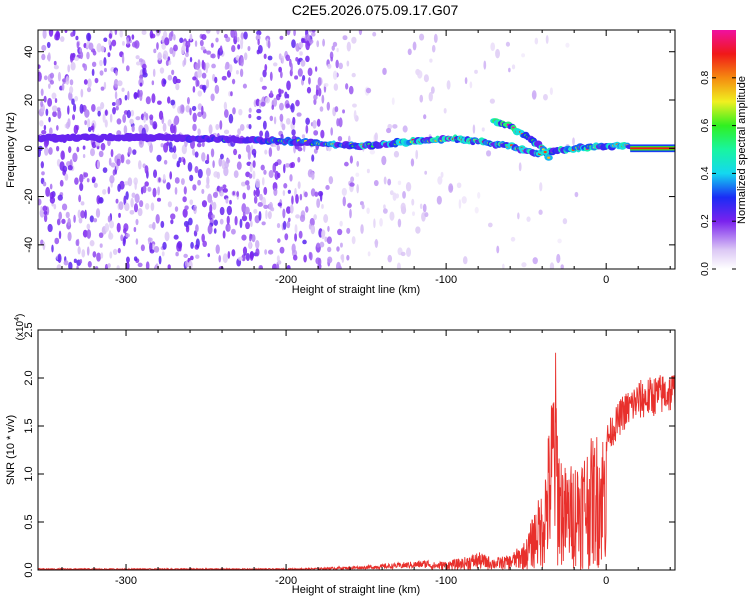 The image size is (750, 600). I want to click on y-tick-label: 1.5, so click(29, 425).